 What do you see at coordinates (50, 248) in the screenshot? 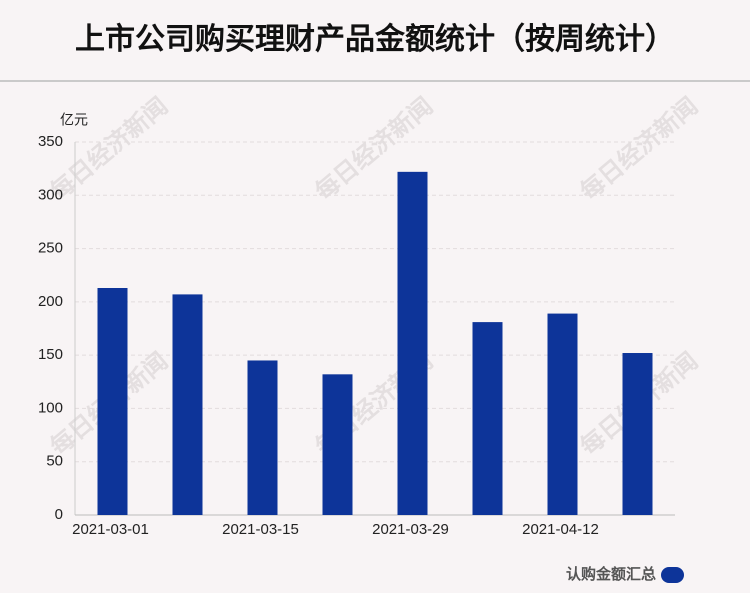
I see `y-tick-label: 250` at bounding box center [50, 248].